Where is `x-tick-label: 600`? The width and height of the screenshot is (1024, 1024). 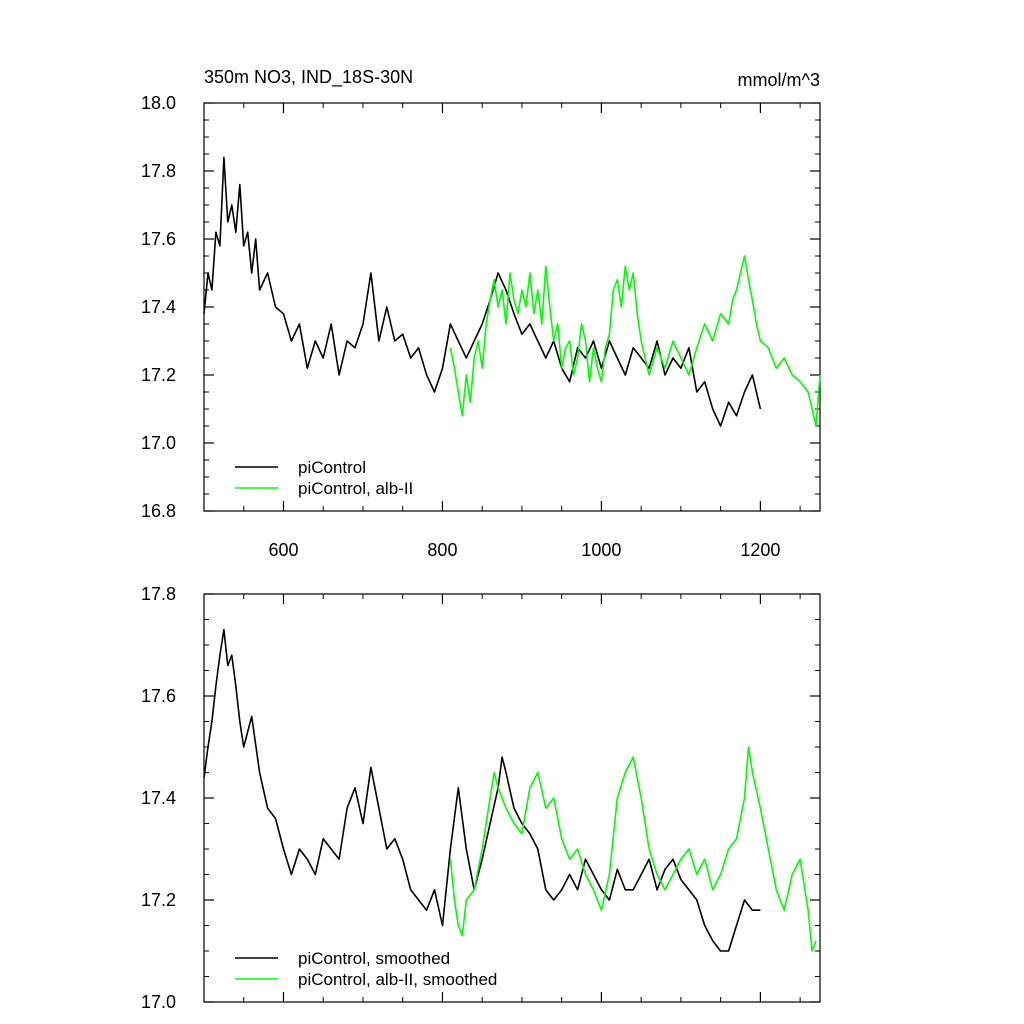
x-tick-label: 600 is located at coordinates (283, 550).